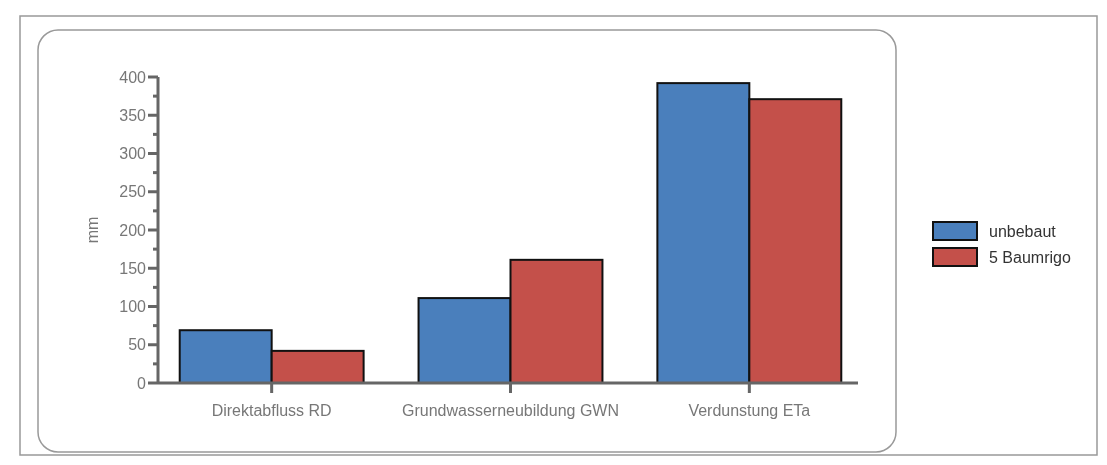 The image size is (1107, 465). What do you see at coordinates (133, 307) in the screenshot?
I see `y-tick-label: 100` at bounding box center [133, 307].